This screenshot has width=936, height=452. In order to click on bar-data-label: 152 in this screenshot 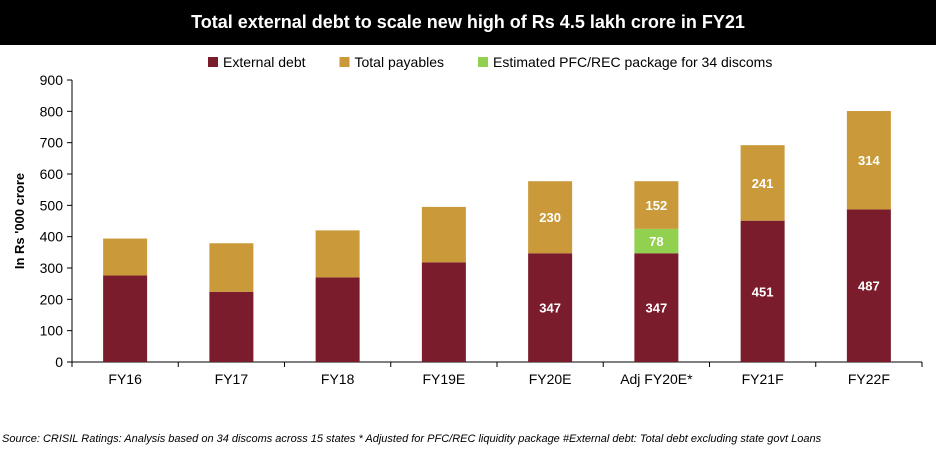, I will do `click(657, 205)`.